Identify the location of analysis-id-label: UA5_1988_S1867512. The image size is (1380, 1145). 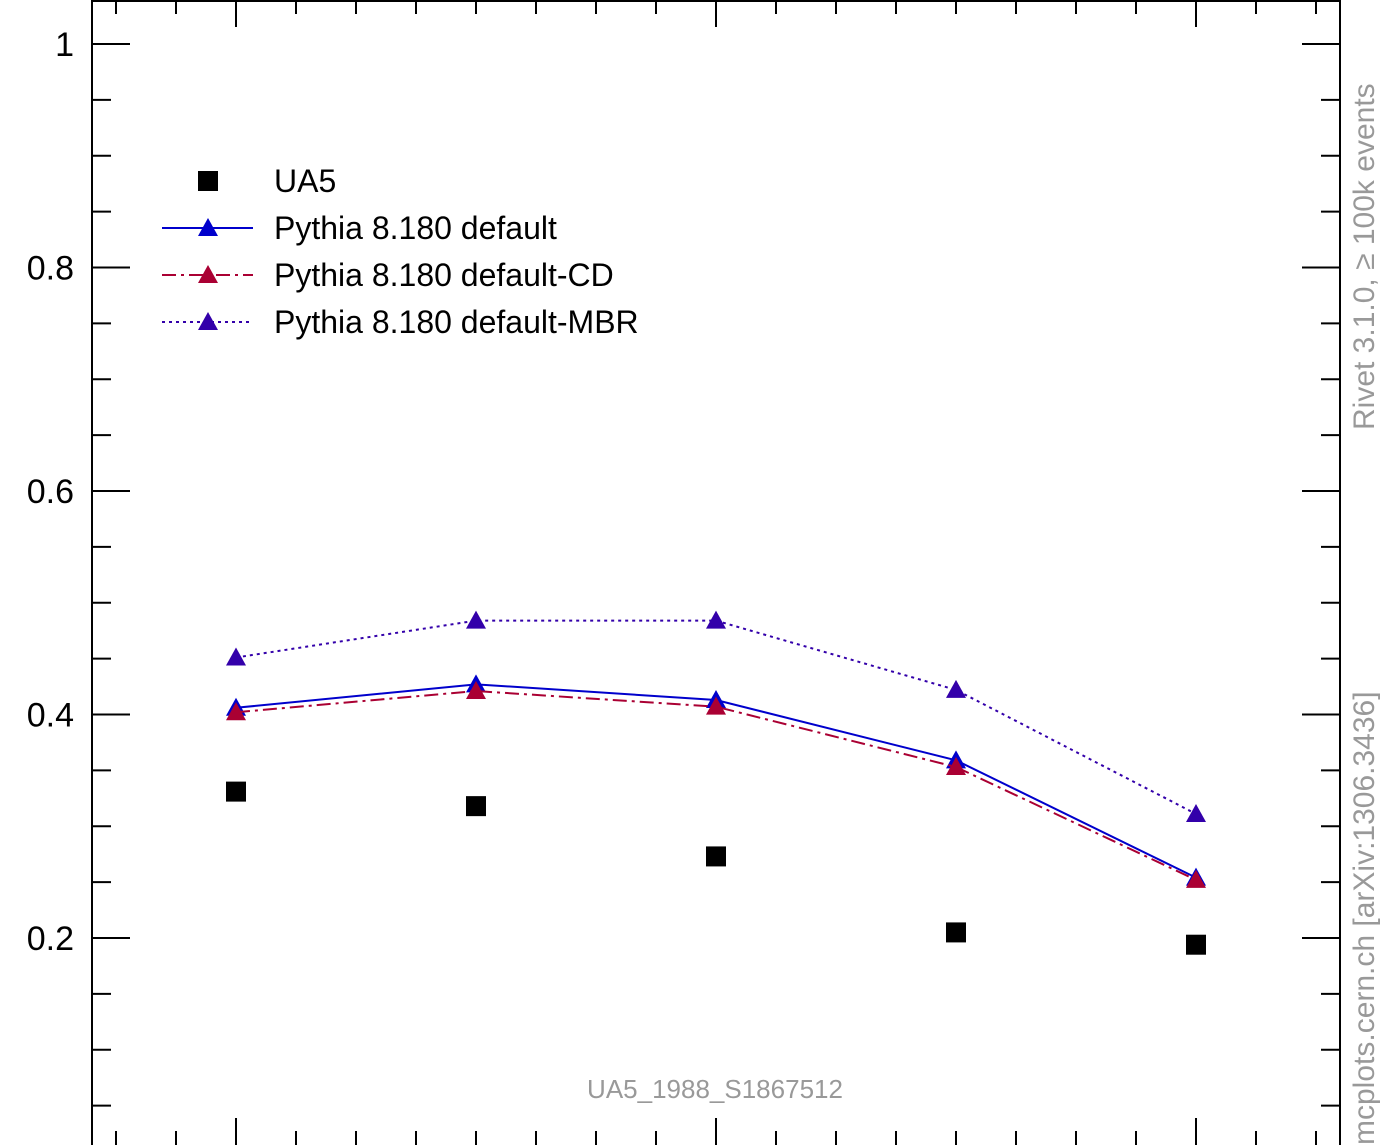
(715, 1089).